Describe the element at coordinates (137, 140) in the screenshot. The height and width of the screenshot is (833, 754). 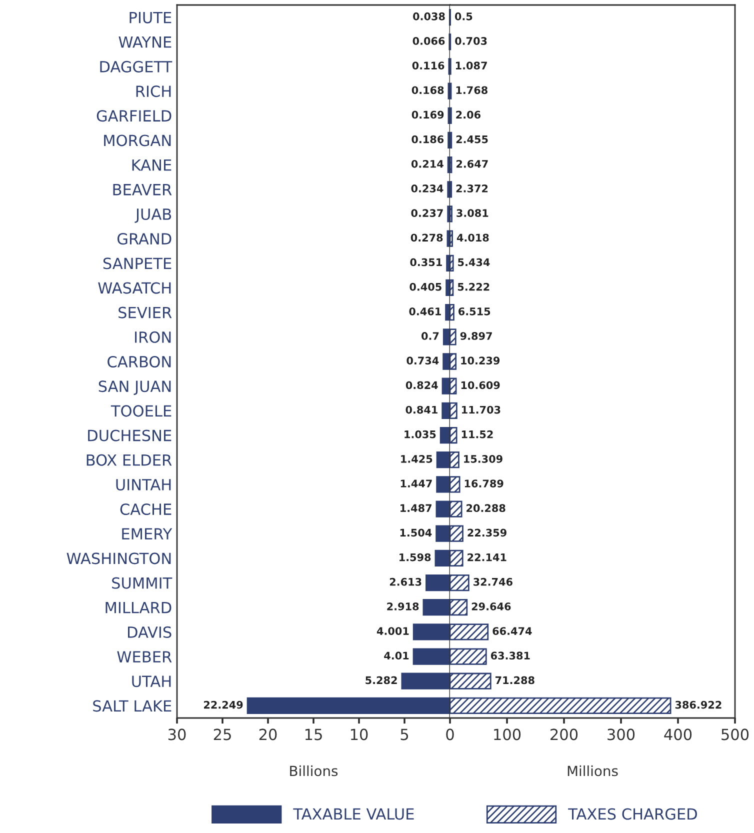
I see `y-tick-label: MORGAN` at that location.